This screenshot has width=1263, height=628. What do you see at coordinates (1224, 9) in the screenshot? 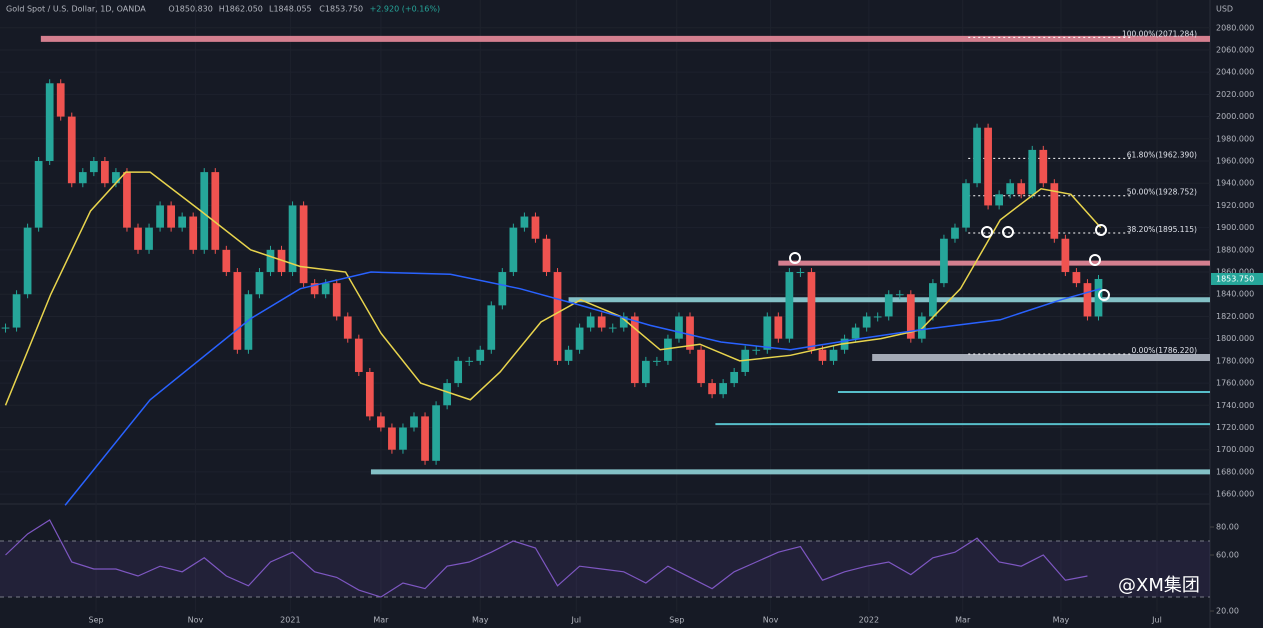
I see `currency: USD` at bounding box center [1224, 9].